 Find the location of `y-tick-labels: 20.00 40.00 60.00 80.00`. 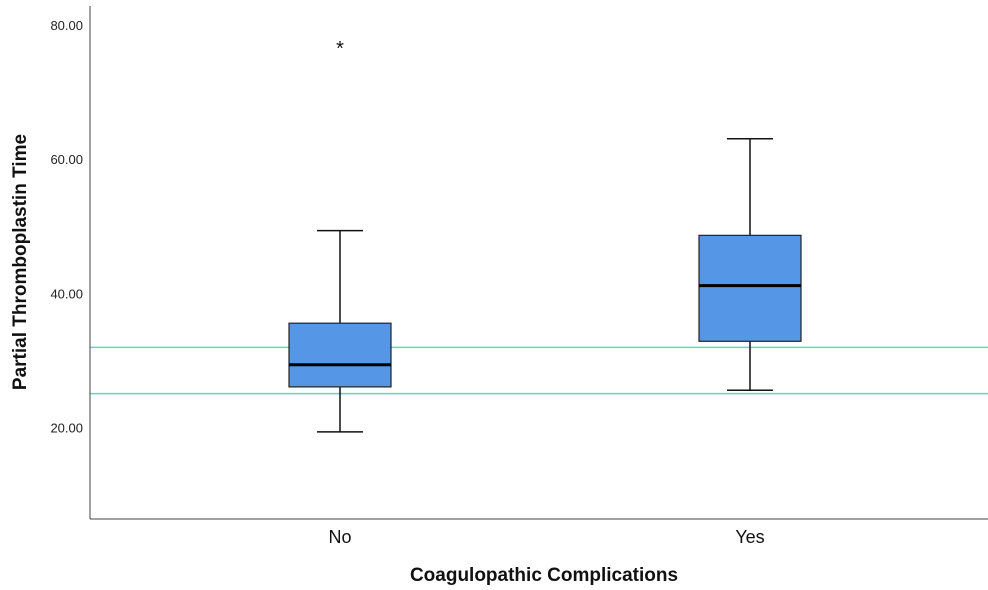

y-tick-labels: 20.00 40.00 60.00 80.00 is located at coordinates (66, 226).